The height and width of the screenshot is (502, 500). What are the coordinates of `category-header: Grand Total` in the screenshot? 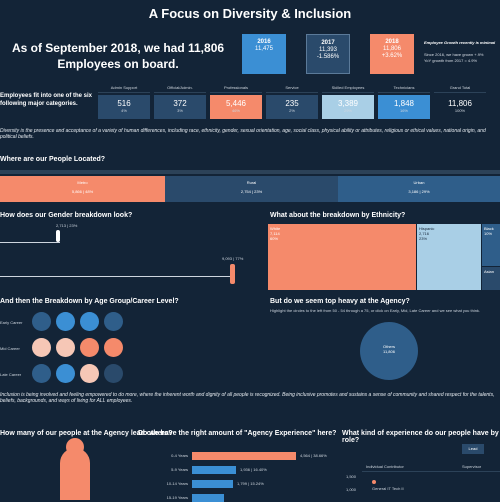 It's located at (460, 88).